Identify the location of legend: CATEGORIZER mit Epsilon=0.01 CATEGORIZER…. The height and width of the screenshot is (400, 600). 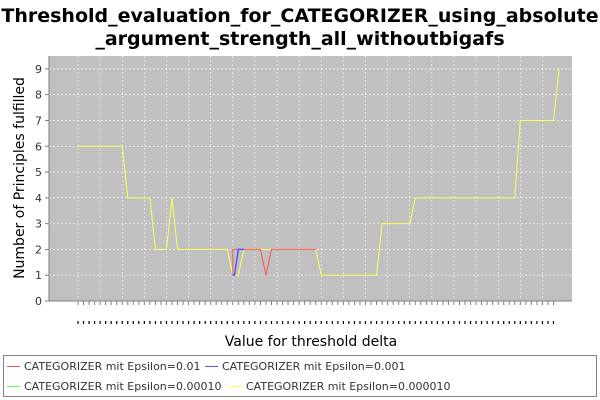
(300, 376).